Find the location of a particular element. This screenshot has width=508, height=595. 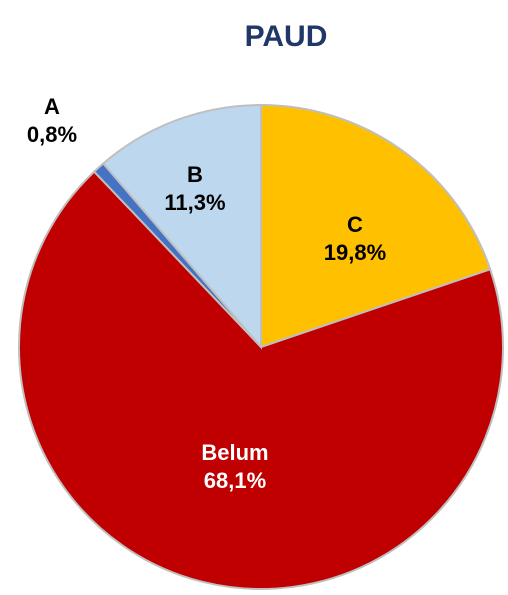

slice-value-label: 11,3% is located at coordinates (194, 202).